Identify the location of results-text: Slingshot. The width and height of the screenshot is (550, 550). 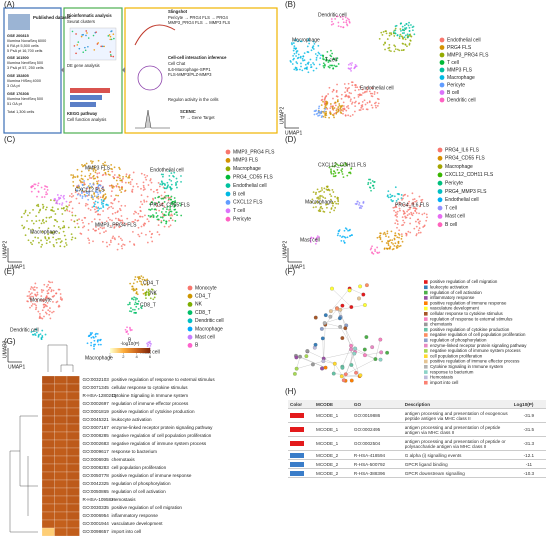
(178, 11).